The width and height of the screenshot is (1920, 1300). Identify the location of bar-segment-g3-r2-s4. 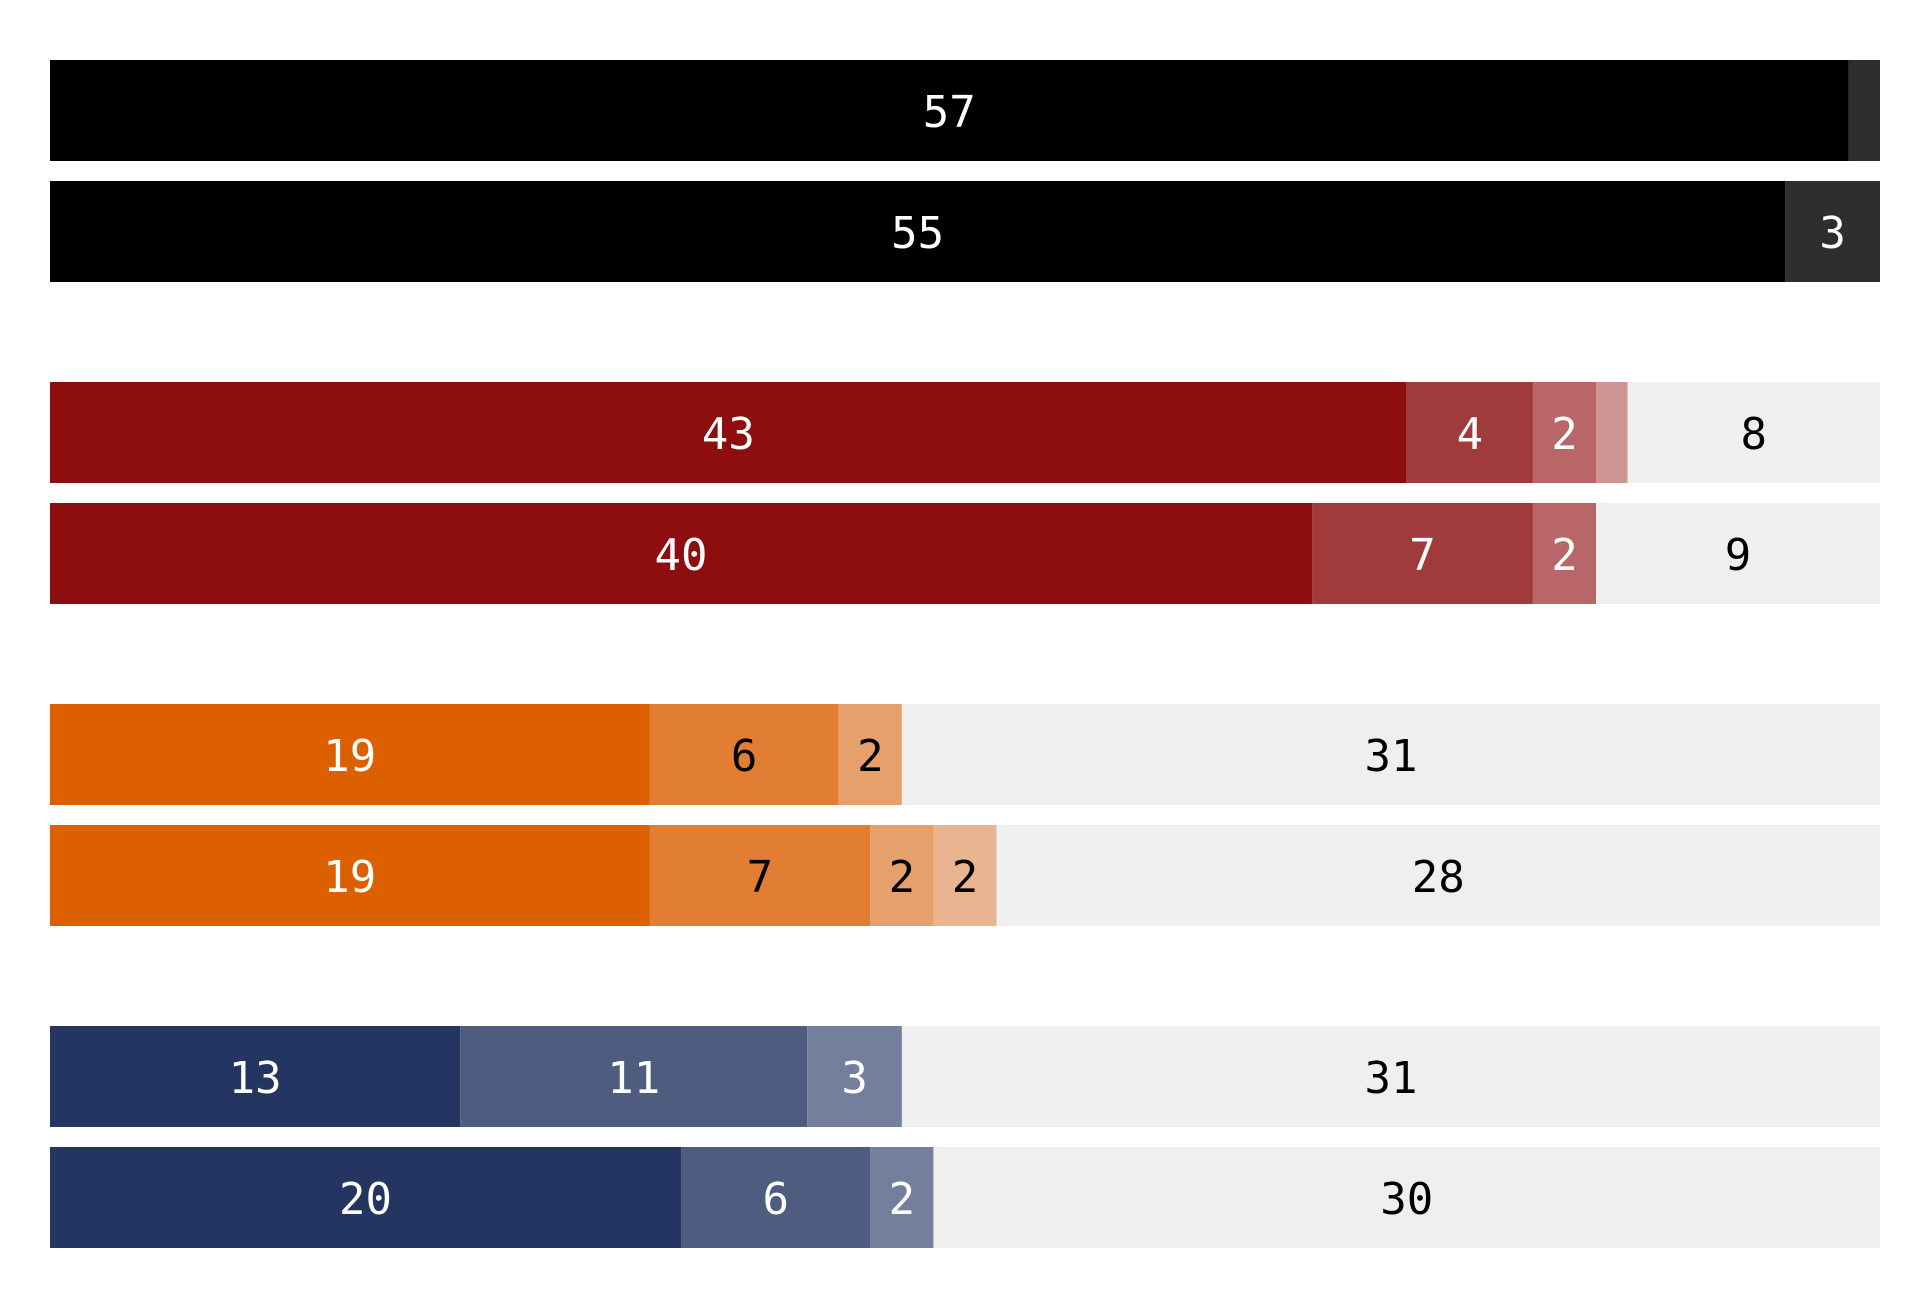
(965, 875).